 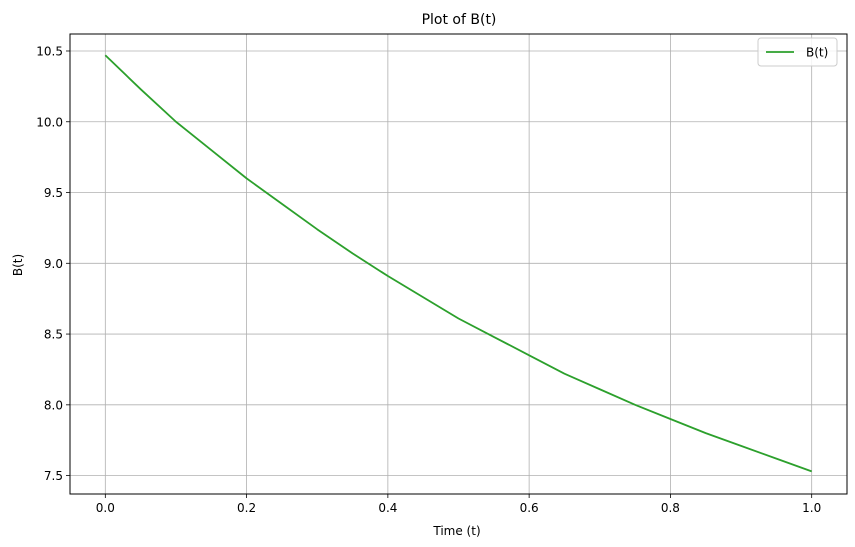 What do you see at coordinates (246, 508) in the screenshot?
I see `x-tick-label: 0.2` at bounding box center [246, 508].